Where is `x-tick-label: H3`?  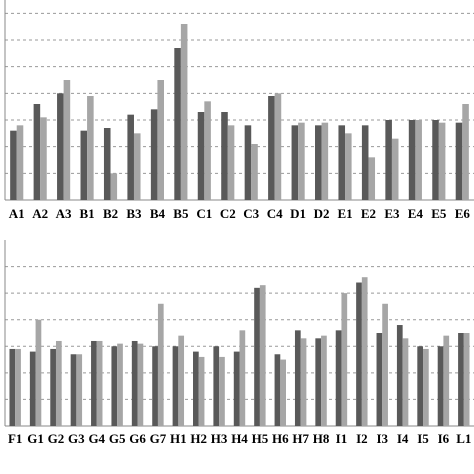 x-tick-label: H3 is located at coordinates (219, 438).